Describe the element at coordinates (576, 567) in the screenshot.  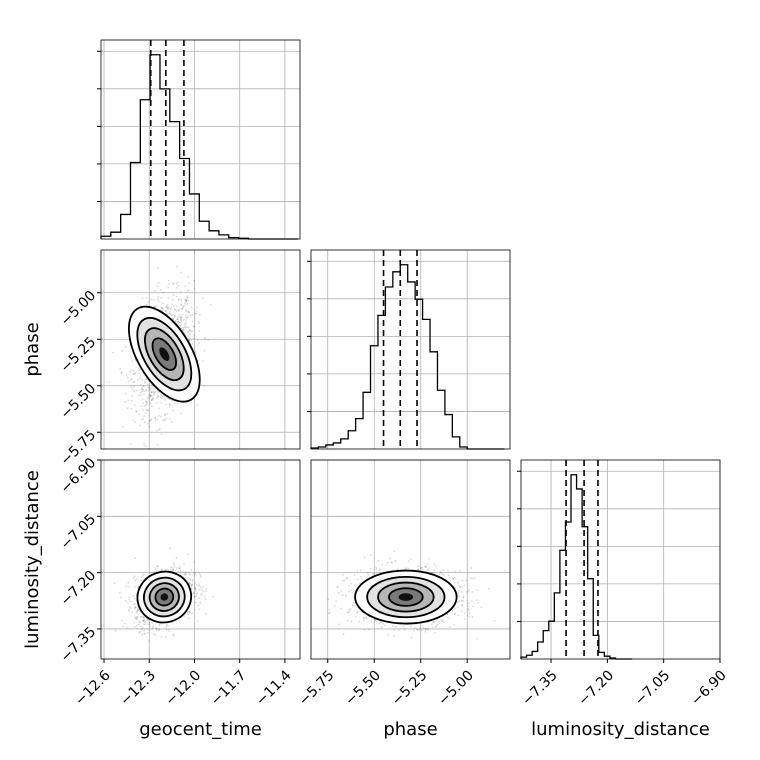
I see `histogram-luminosity_distance` at that location.